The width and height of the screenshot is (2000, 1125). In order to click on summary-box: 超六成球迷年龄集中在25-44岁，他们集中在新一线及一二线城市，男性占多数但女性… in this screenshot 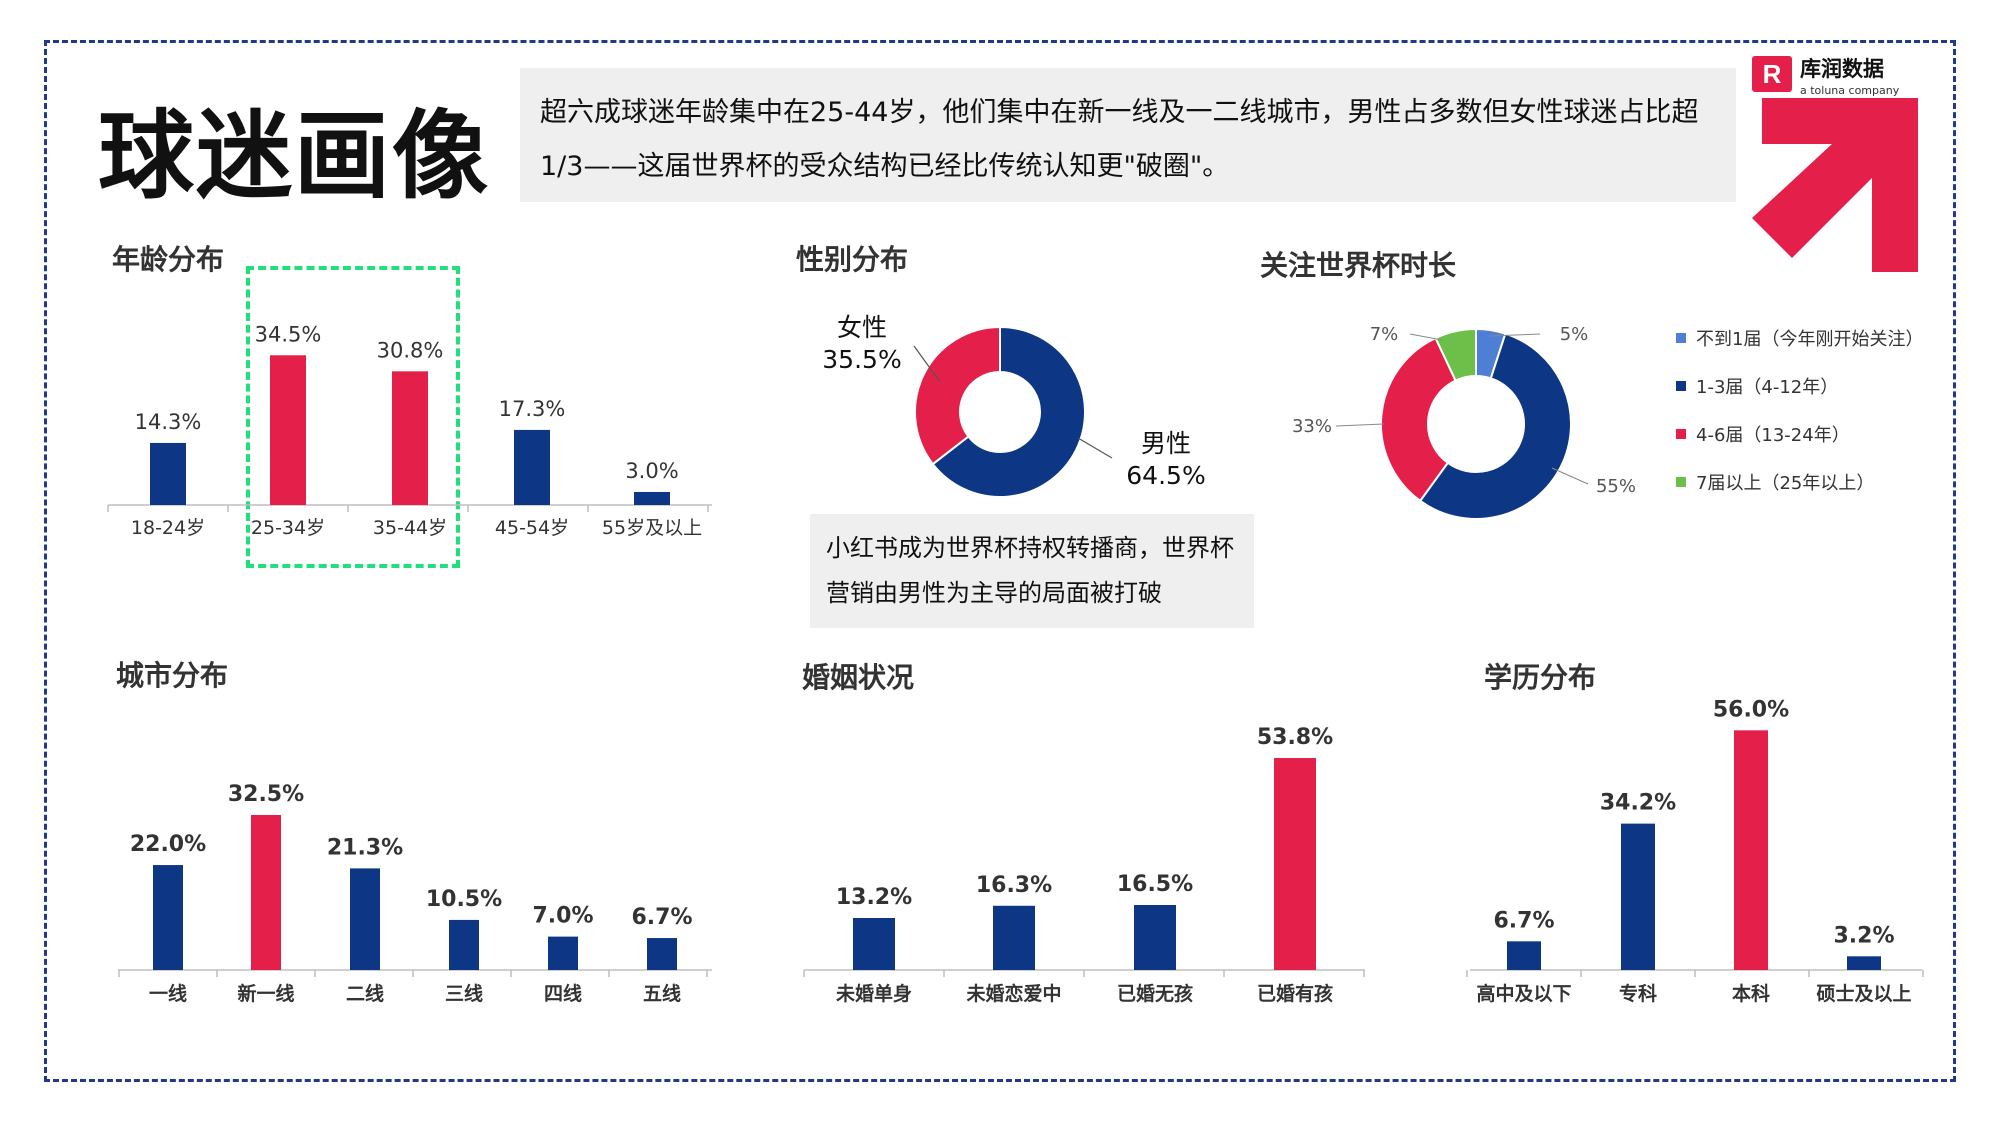, I will do `click(1128, 135)`.